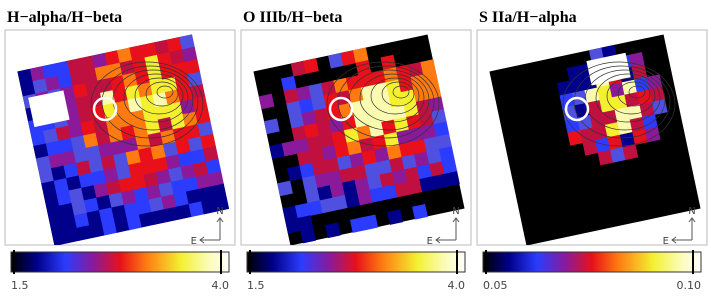  What do you see at coordinates (457, 285) in the screenshot?
I see `colorbar-max: 4.0` at bounding box center [457, 285].